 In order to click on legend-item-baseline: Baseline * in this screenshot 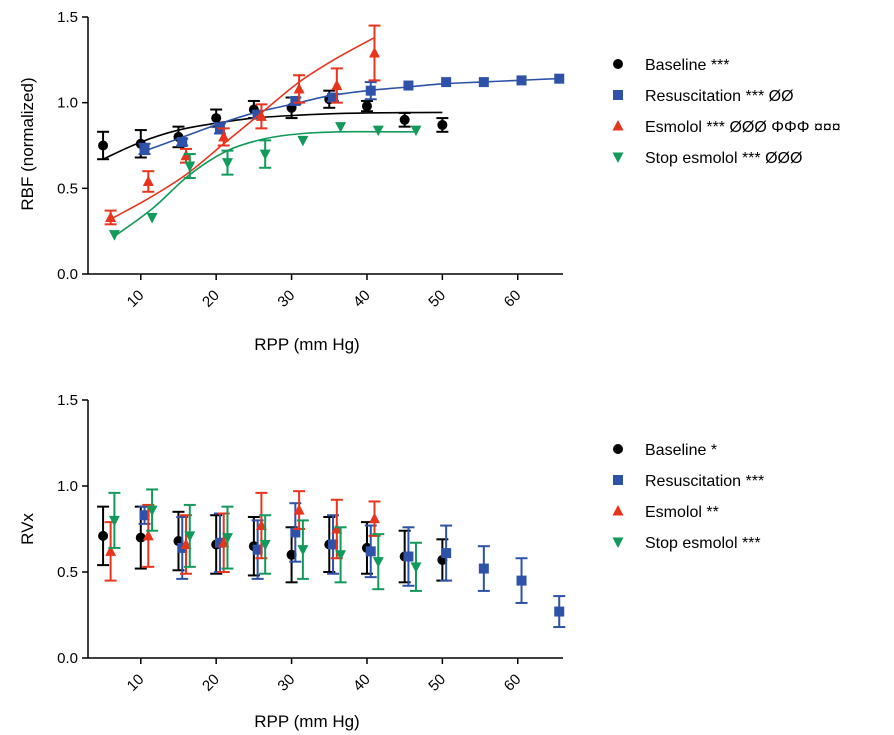, I will do `click(665, 450)`.